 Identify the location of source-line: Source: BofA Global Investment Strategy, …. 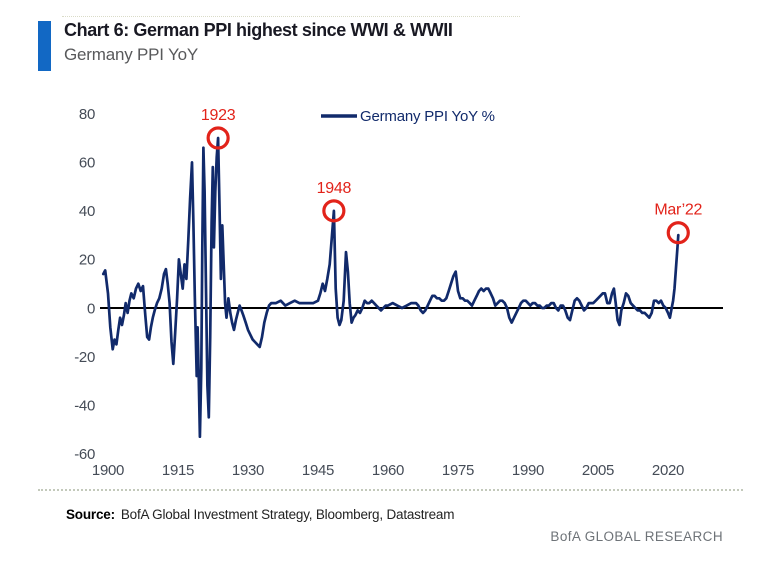
(260, 514).